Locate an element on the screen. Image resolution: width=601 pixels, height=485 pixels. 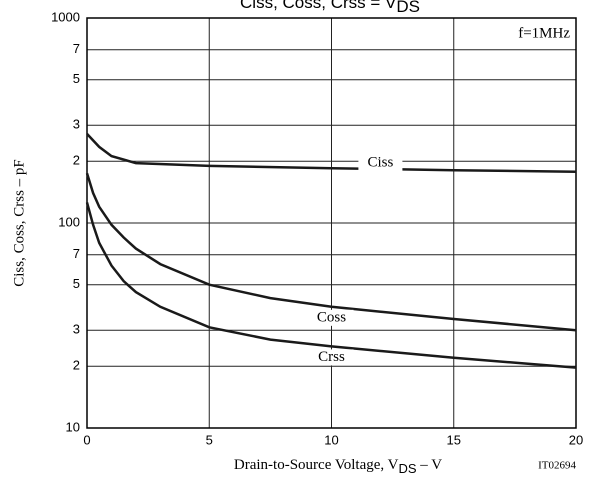
series-line is located at coordinates (331, 153).